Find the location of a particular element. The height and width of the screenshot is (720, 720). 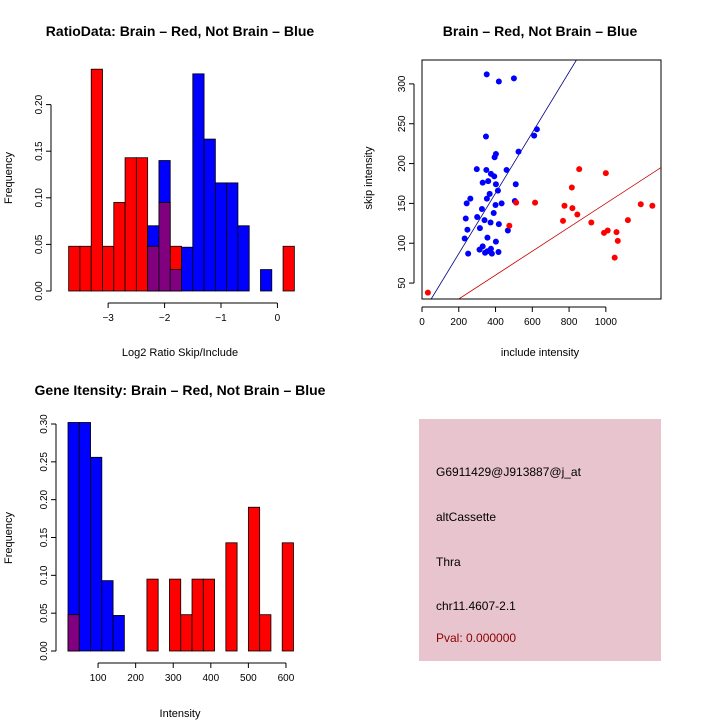

ratio-x-tick-label-0: −3 is located at coordinates (108, 318).